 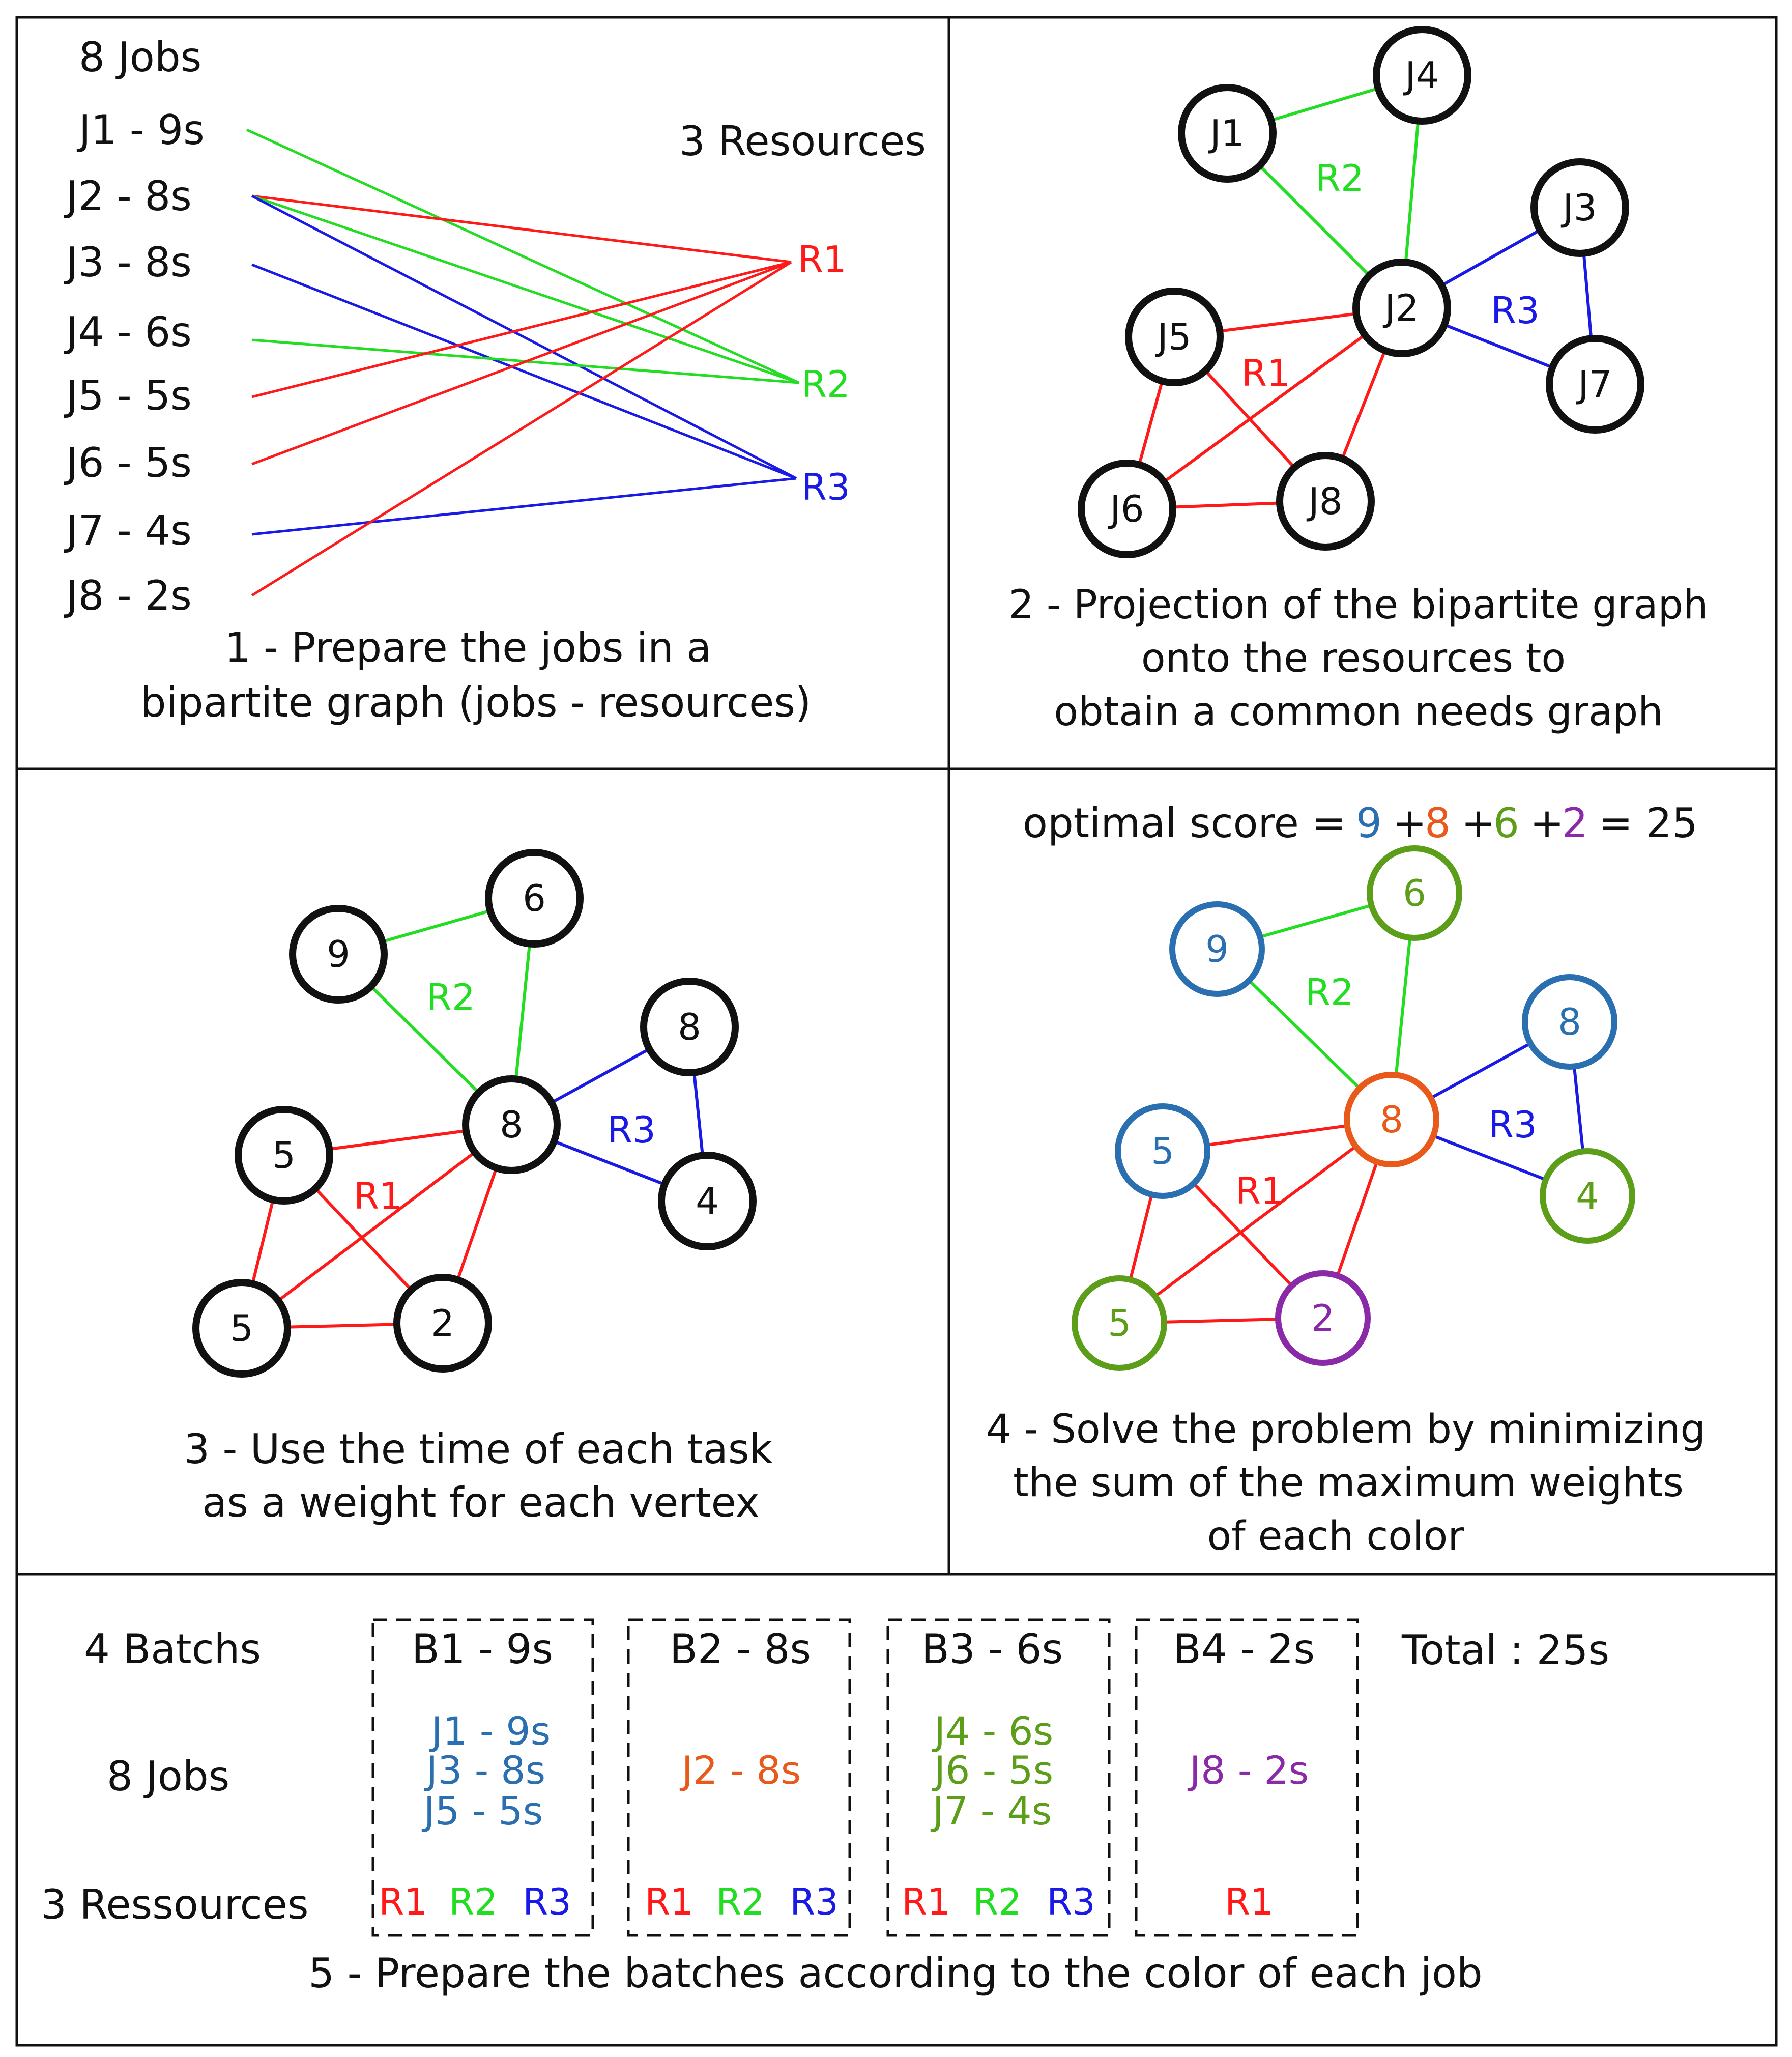 What do you see at coordinates (669, 1901) in the screenshot?
I see `batch-b2-res-r1: R1` at bounding box center [669, 1901].